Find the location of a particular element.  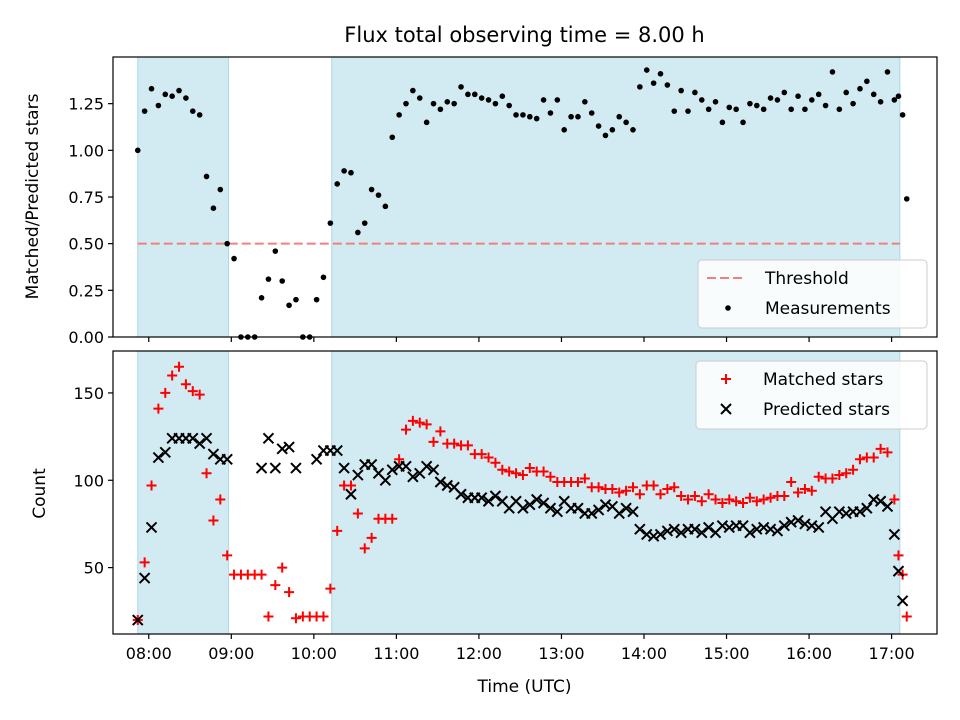

x-tick-label: 16:00 is located at coordinates (809, 653).